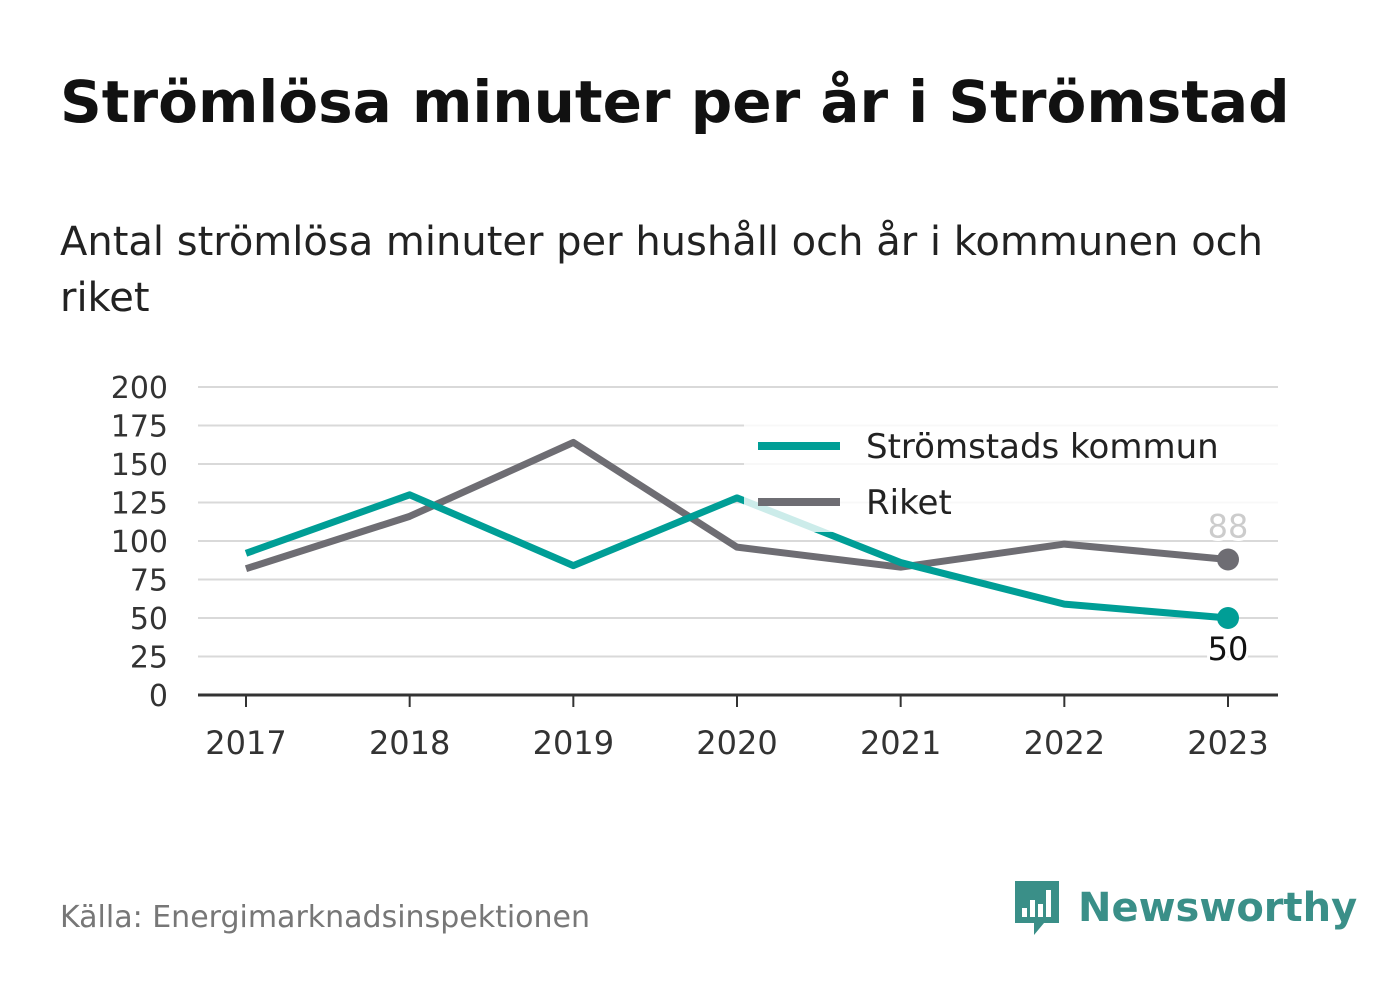 This screenshot has height=999, width=1382. What do you see at coordinates (1228, 526) in the screenshot?
I see `end-label: 88` at bounding box center [1228, 526].